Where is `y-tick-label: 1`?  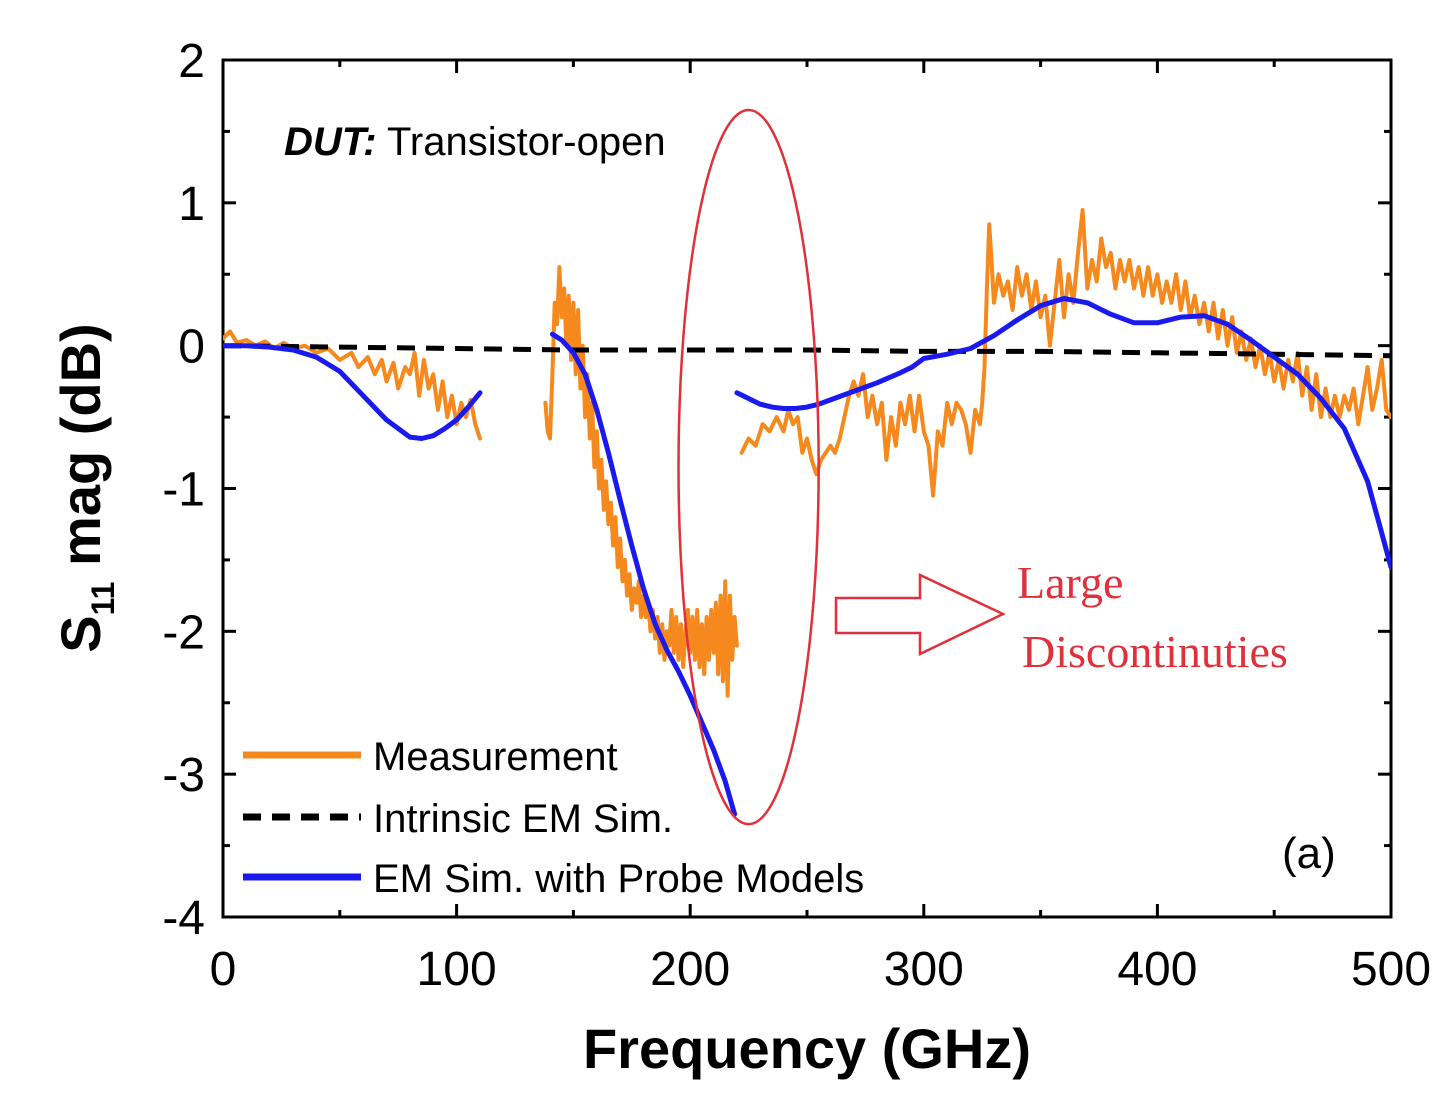
y-tick-label: 1 is located at coordinates (191, 204).